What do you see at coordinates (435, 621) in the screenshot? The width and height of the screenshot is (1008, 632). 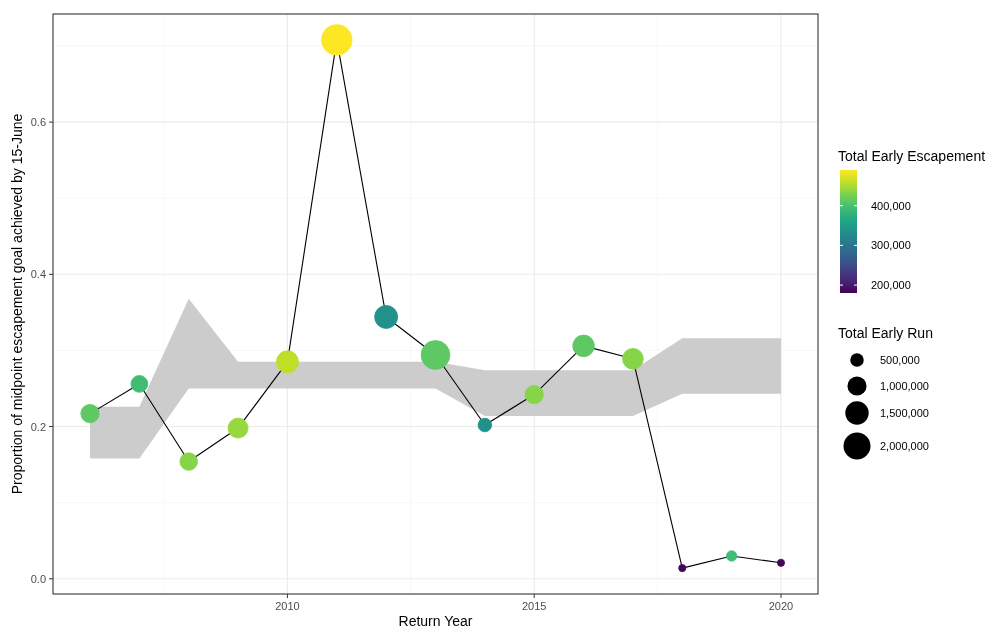 I see `x-axis-title: Return Year` at bounding box center [435, 621].